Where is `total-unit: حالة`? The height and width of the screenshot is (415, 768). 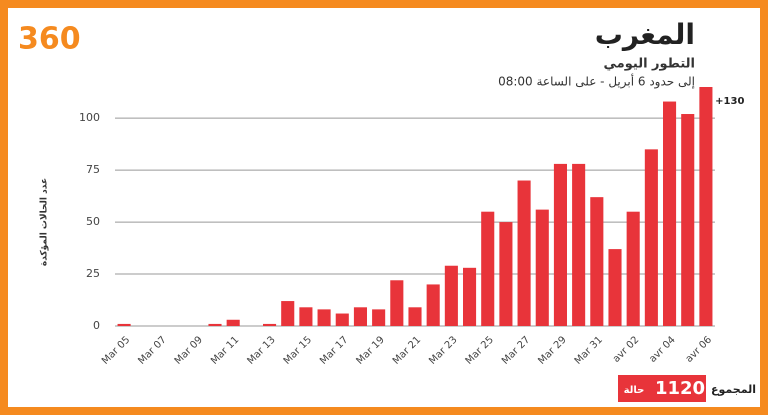 total-unit: حالة is located at coordinates (634, 390).